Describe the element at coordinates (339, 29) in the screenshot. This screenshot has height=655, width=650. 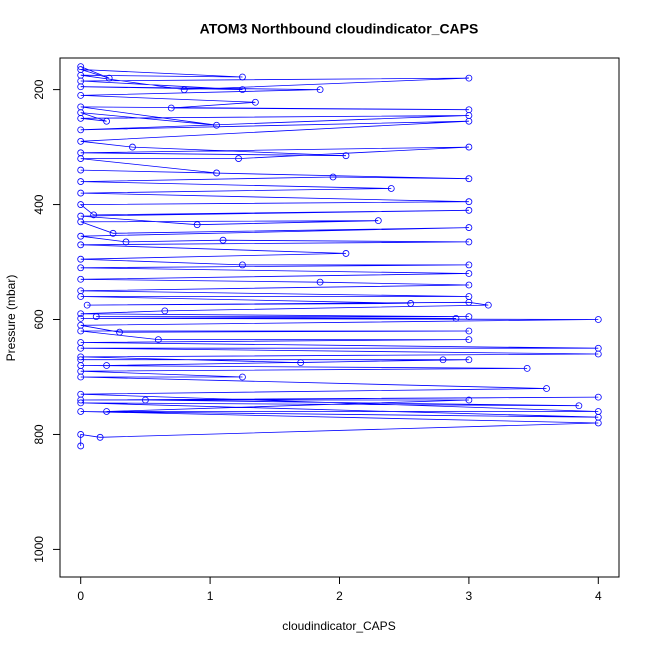
I see `chart-title: ATOM3 Northbound cloudindicator_CAPS` at that location.